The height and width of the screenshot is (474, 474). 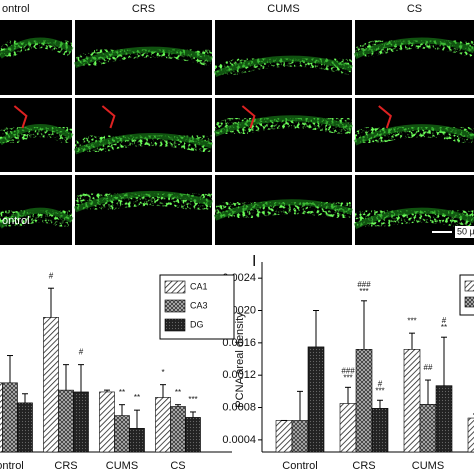 I want to click on micrograph, so click(x=414, y=57).